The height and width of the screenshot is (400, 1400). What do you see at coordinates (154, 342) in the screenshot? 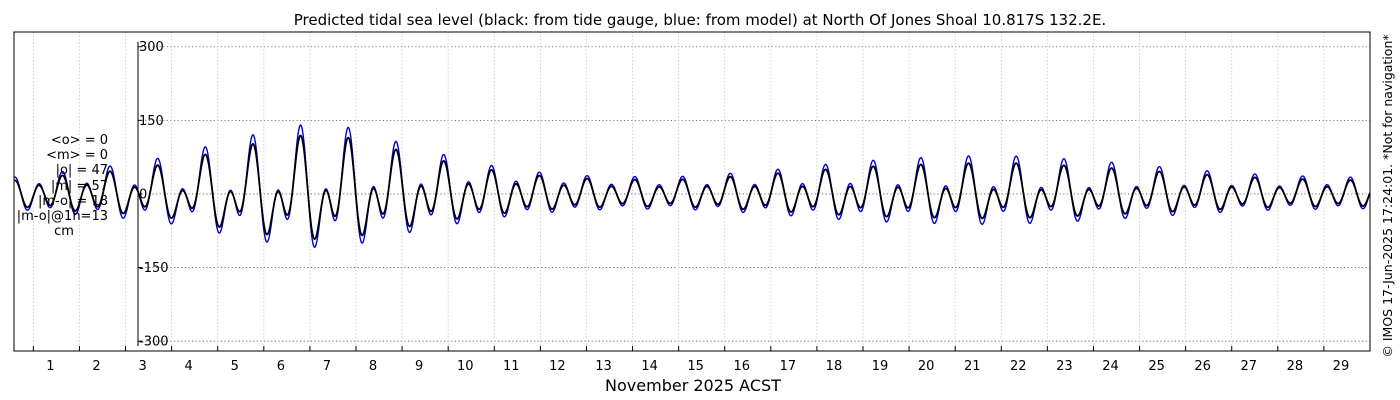
I see `y-tick-label: -300` at bounding box center [154, 342].